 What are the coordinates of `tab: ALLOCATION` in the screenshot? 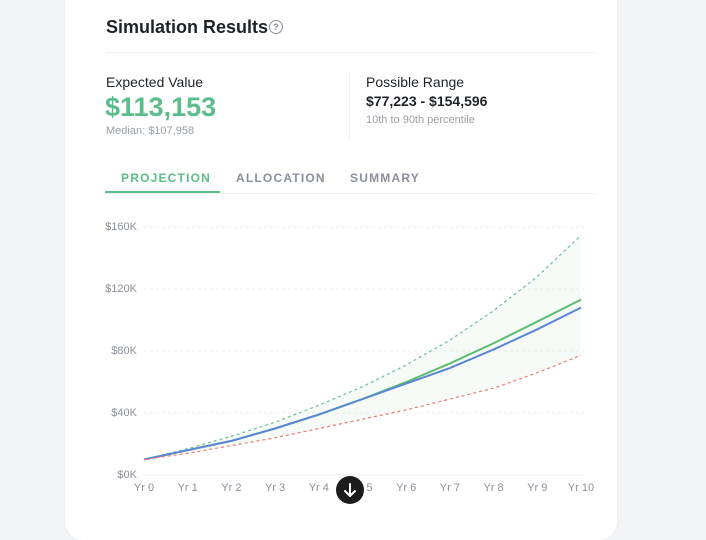 It's located at (281, 178).